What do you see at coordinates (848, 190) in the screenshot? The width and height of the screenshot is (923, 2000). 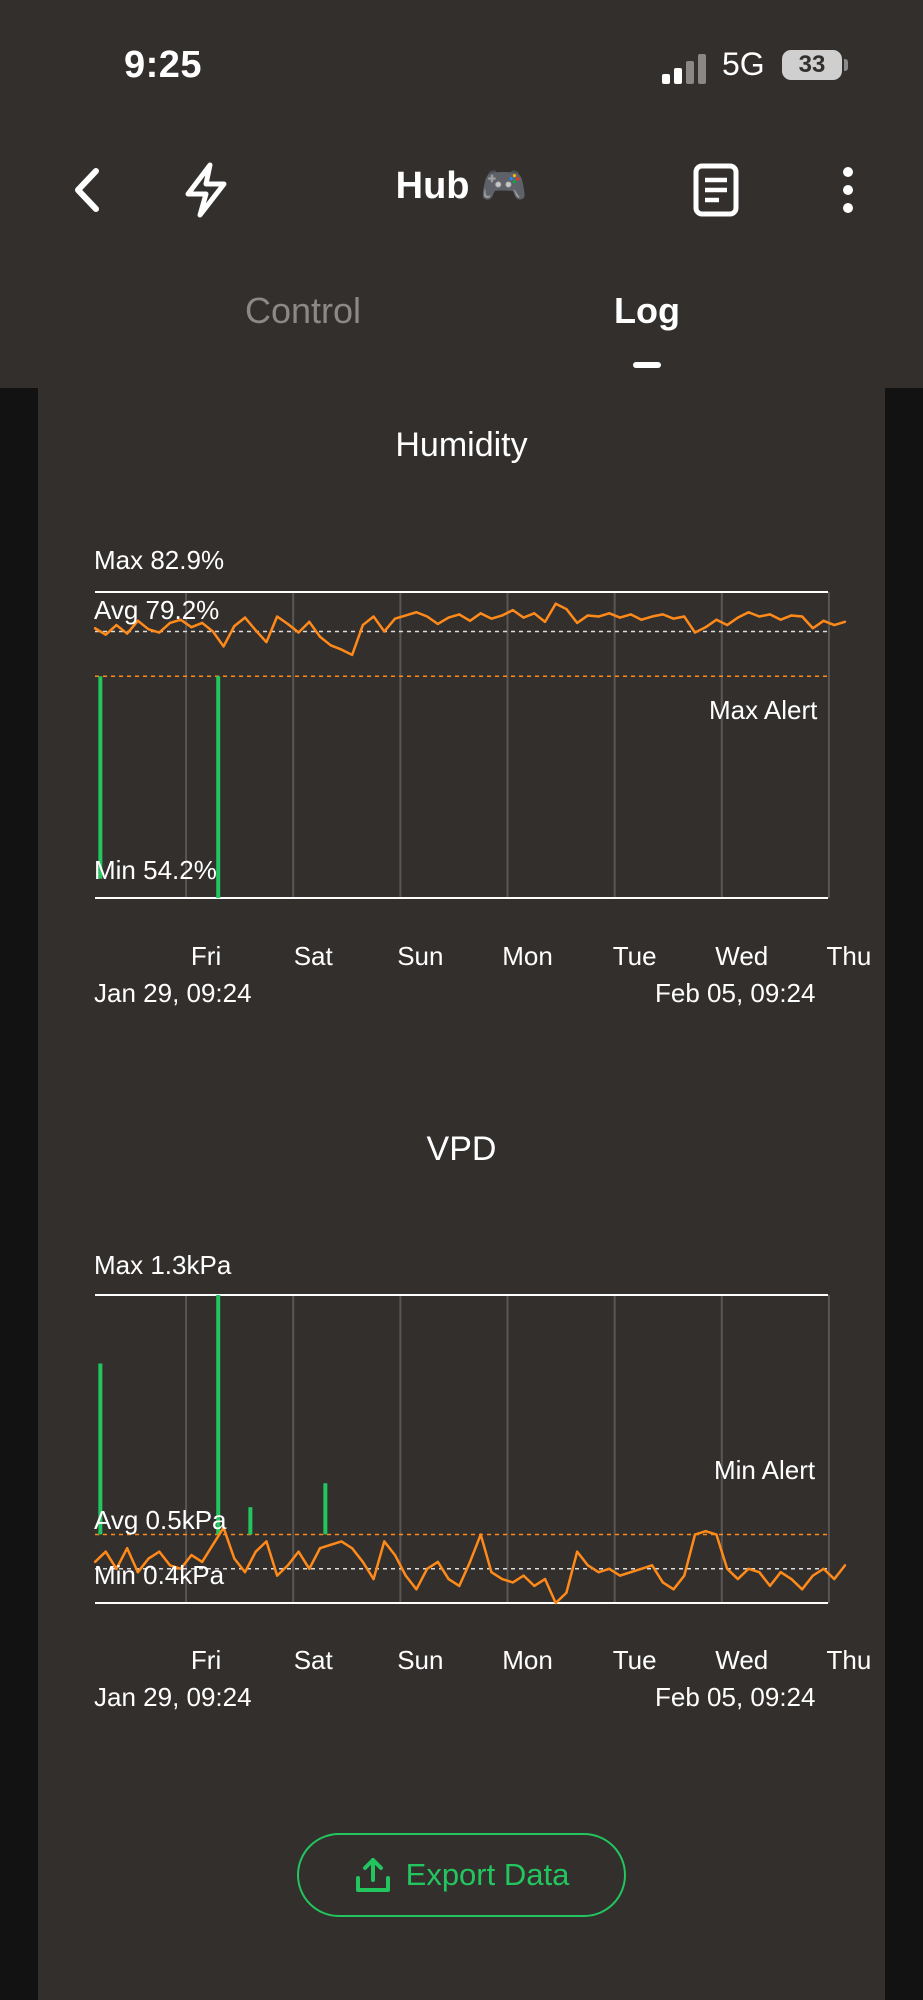 I see `more-icon` at bounding box center [848, 190].